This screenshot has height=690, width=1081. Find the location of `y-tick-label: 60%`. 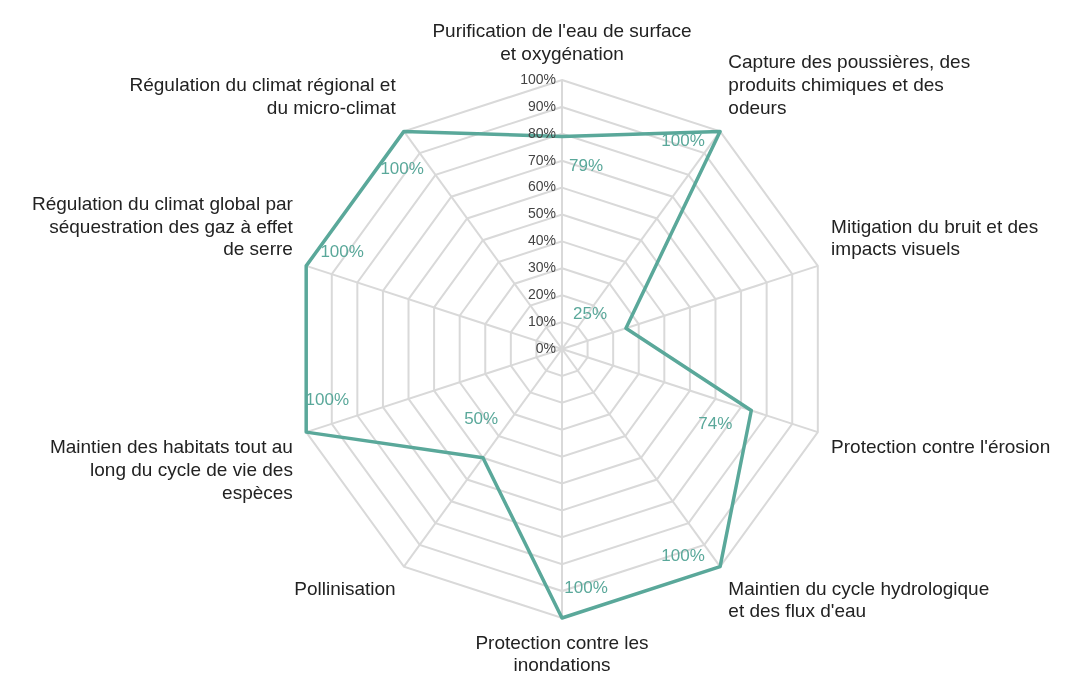

y-tick-label: 60% is located at coordinates (541, 186).